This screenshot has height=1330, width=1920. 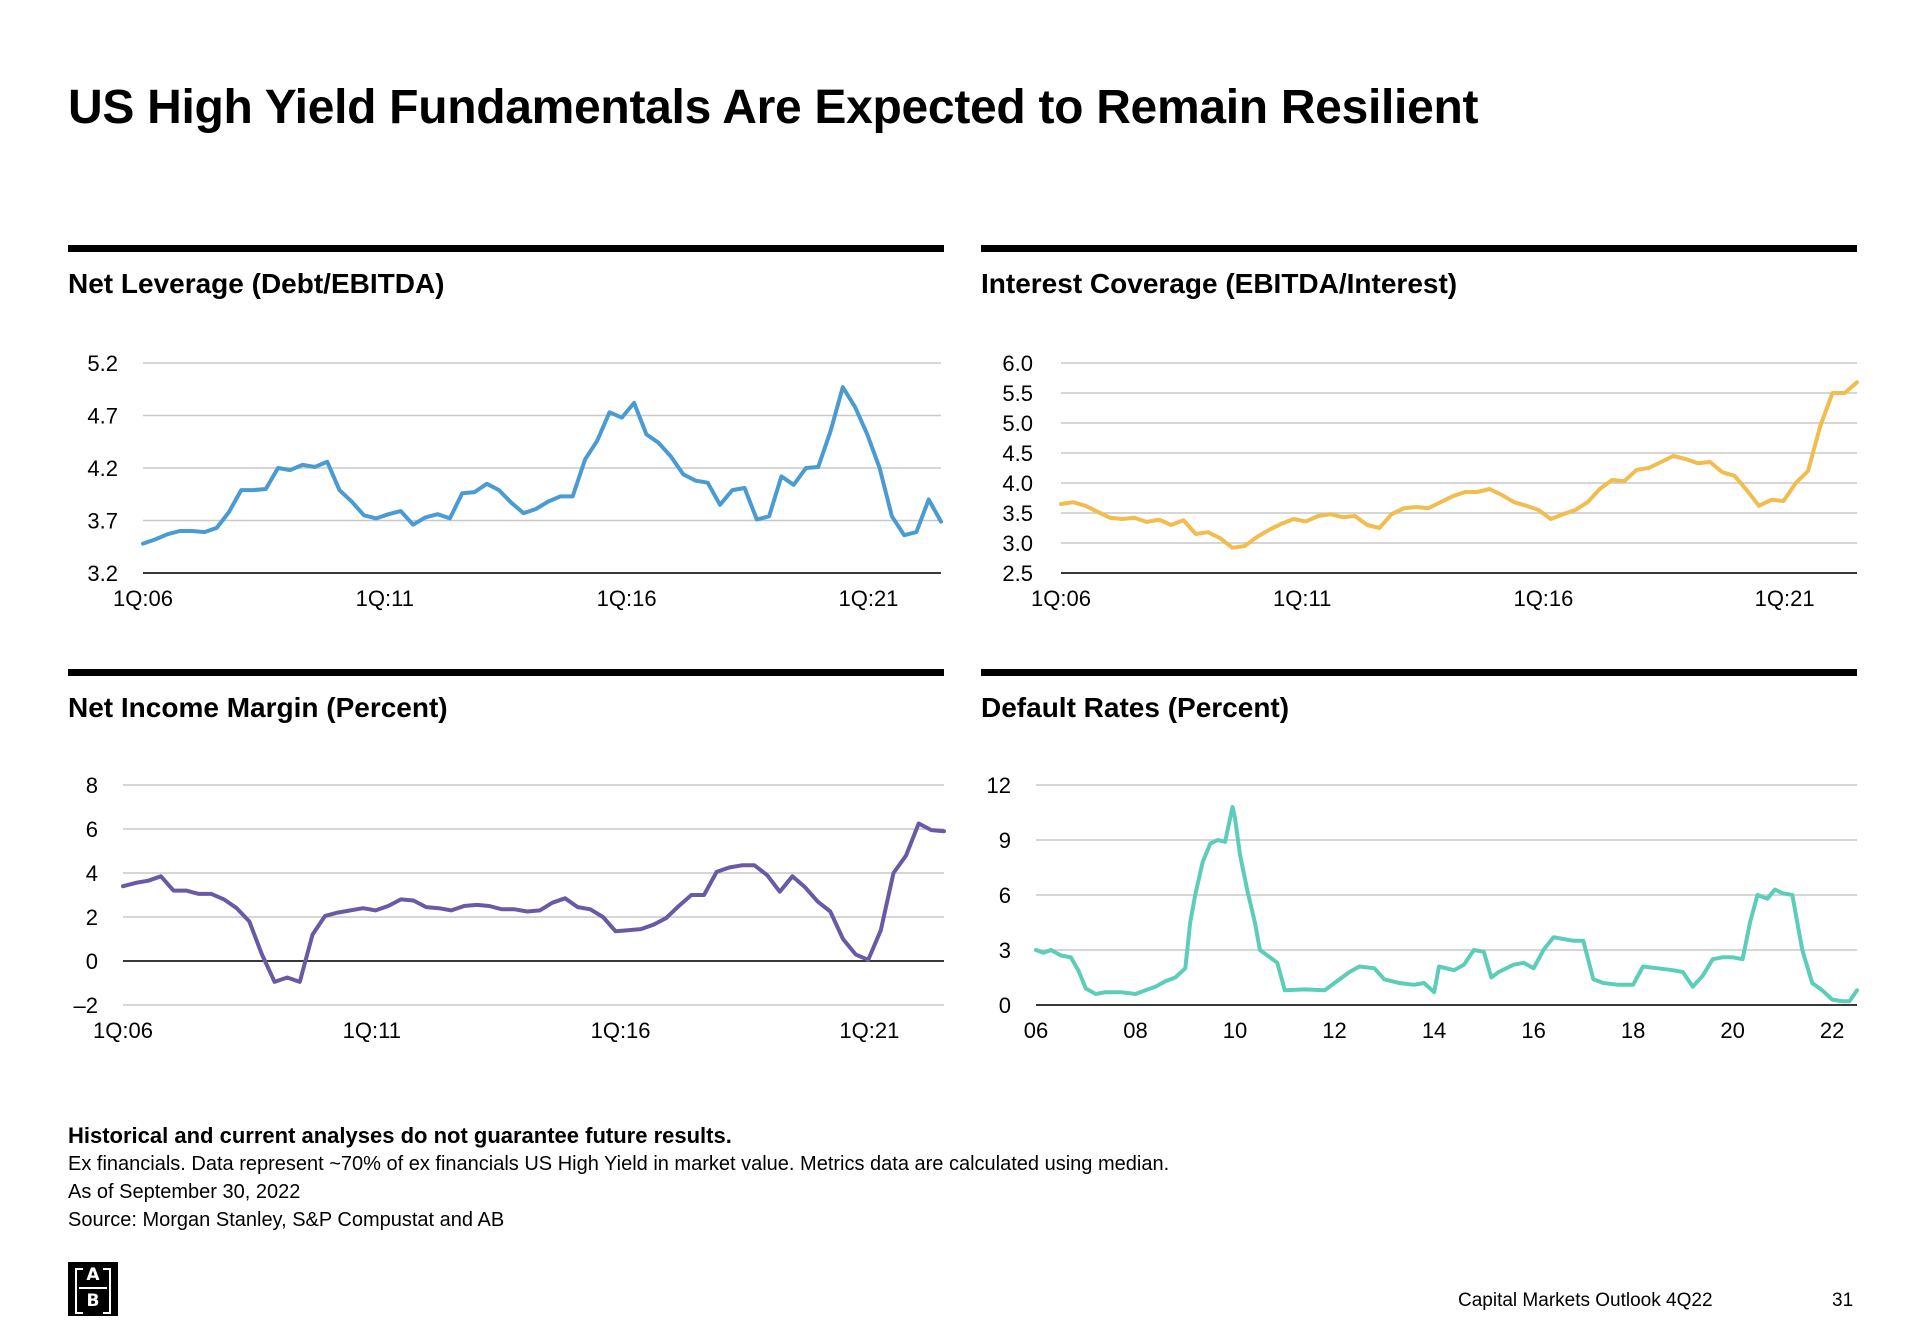 What do you see at coordinates (1017, 423) in the screenshot?
I see `y-tick-label: 5.0` at bounding box center [1017, 423].